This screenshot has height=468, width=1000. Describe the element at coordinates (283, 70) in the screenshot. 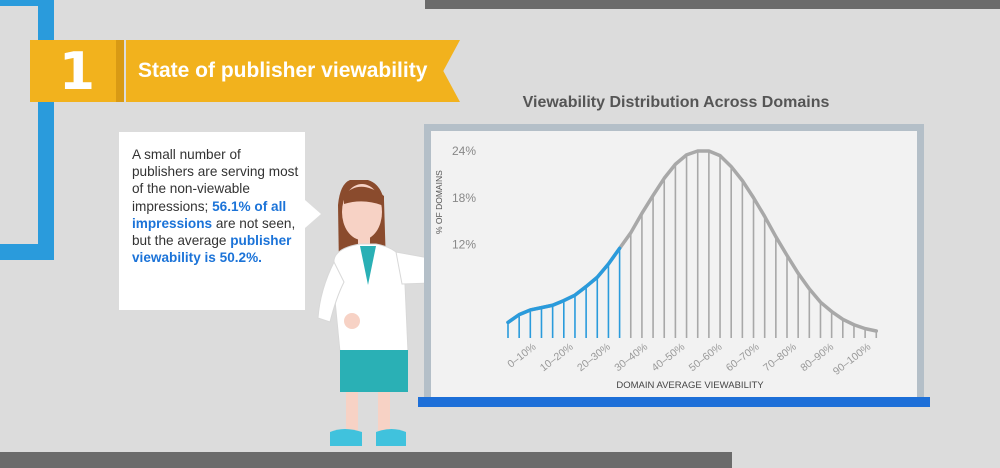

I see `section-title: State of publisher viewability` at that location.